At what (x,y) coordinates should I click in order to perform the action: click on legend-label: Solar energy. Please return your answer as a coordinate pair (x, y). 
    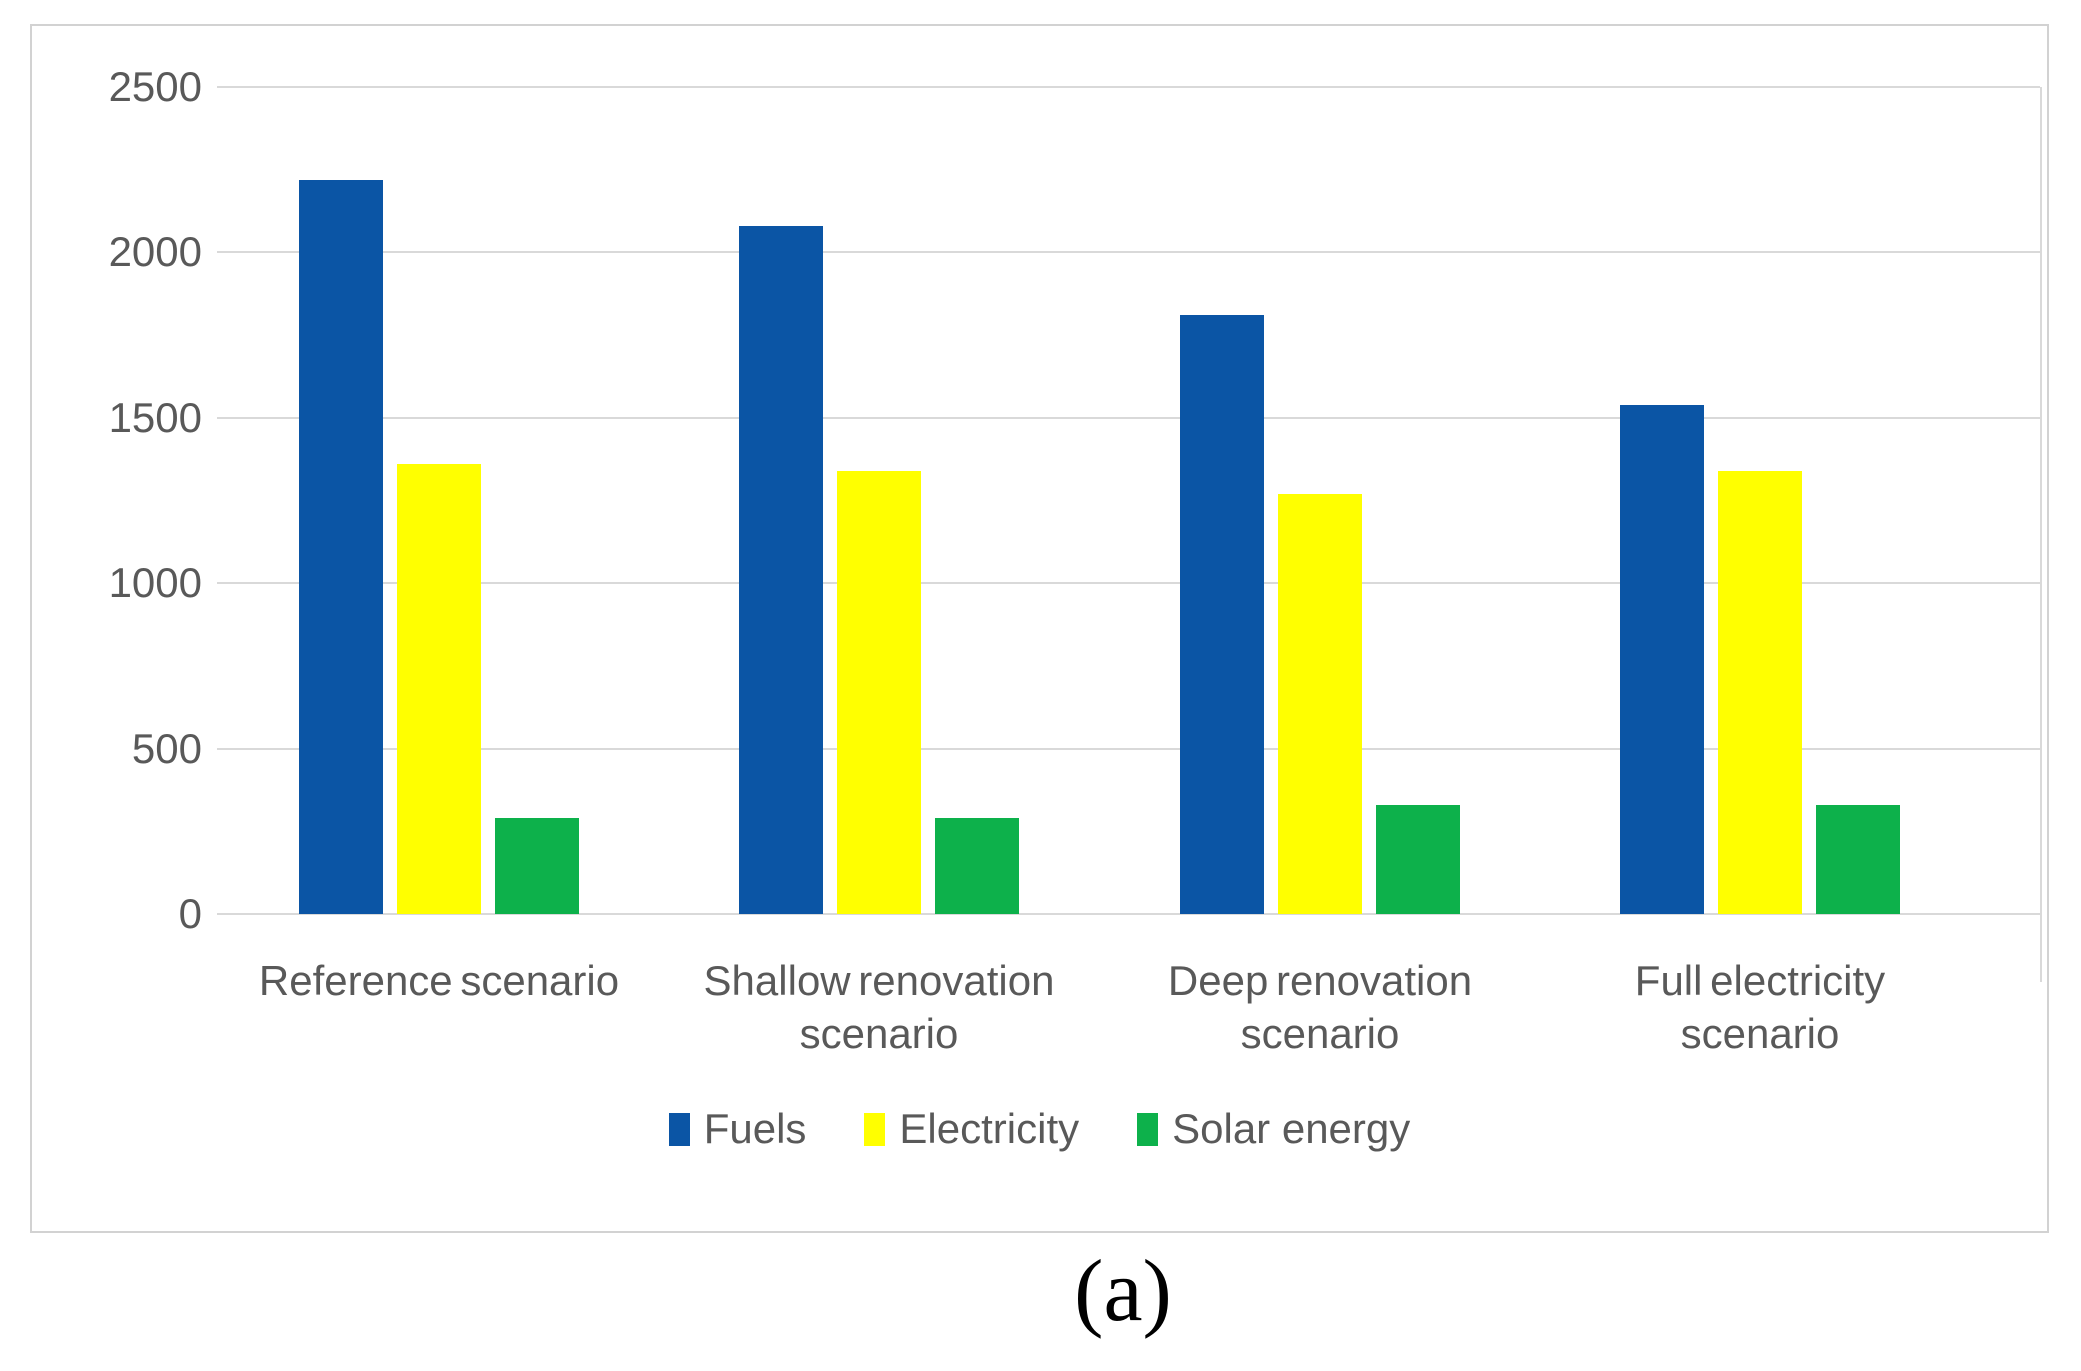
    Looking at the image, I should click on (1291, 1128).